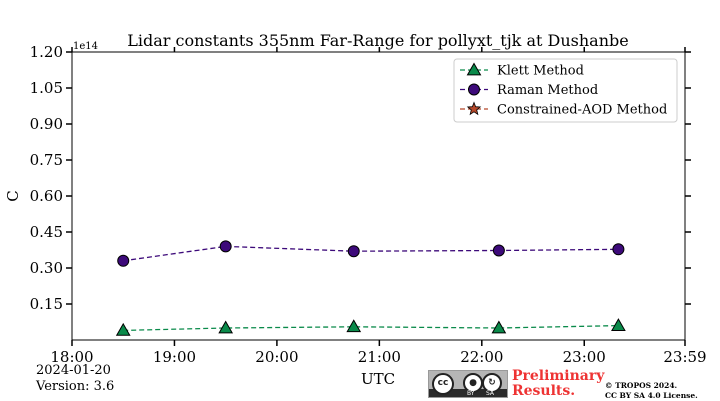  What do you see at coordinates (547, 90) in the screenshot?
I see `legend-label-1: Raman Method` at bounding box center [547, 90].